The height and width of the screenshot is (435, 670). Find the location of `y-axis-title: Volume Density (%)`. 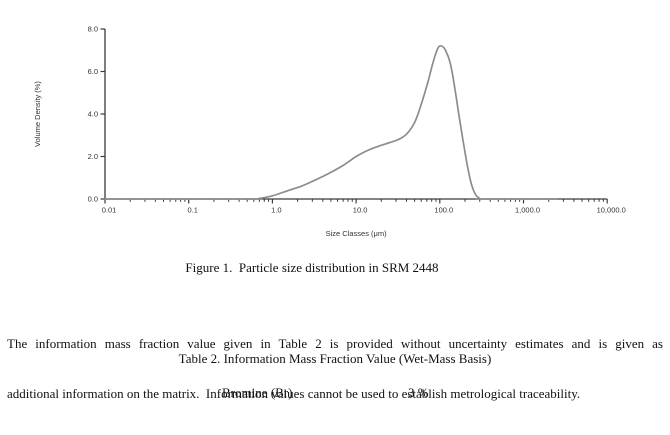

y-axis-title: Volume Density (%) is located at coordinates (37, 114).